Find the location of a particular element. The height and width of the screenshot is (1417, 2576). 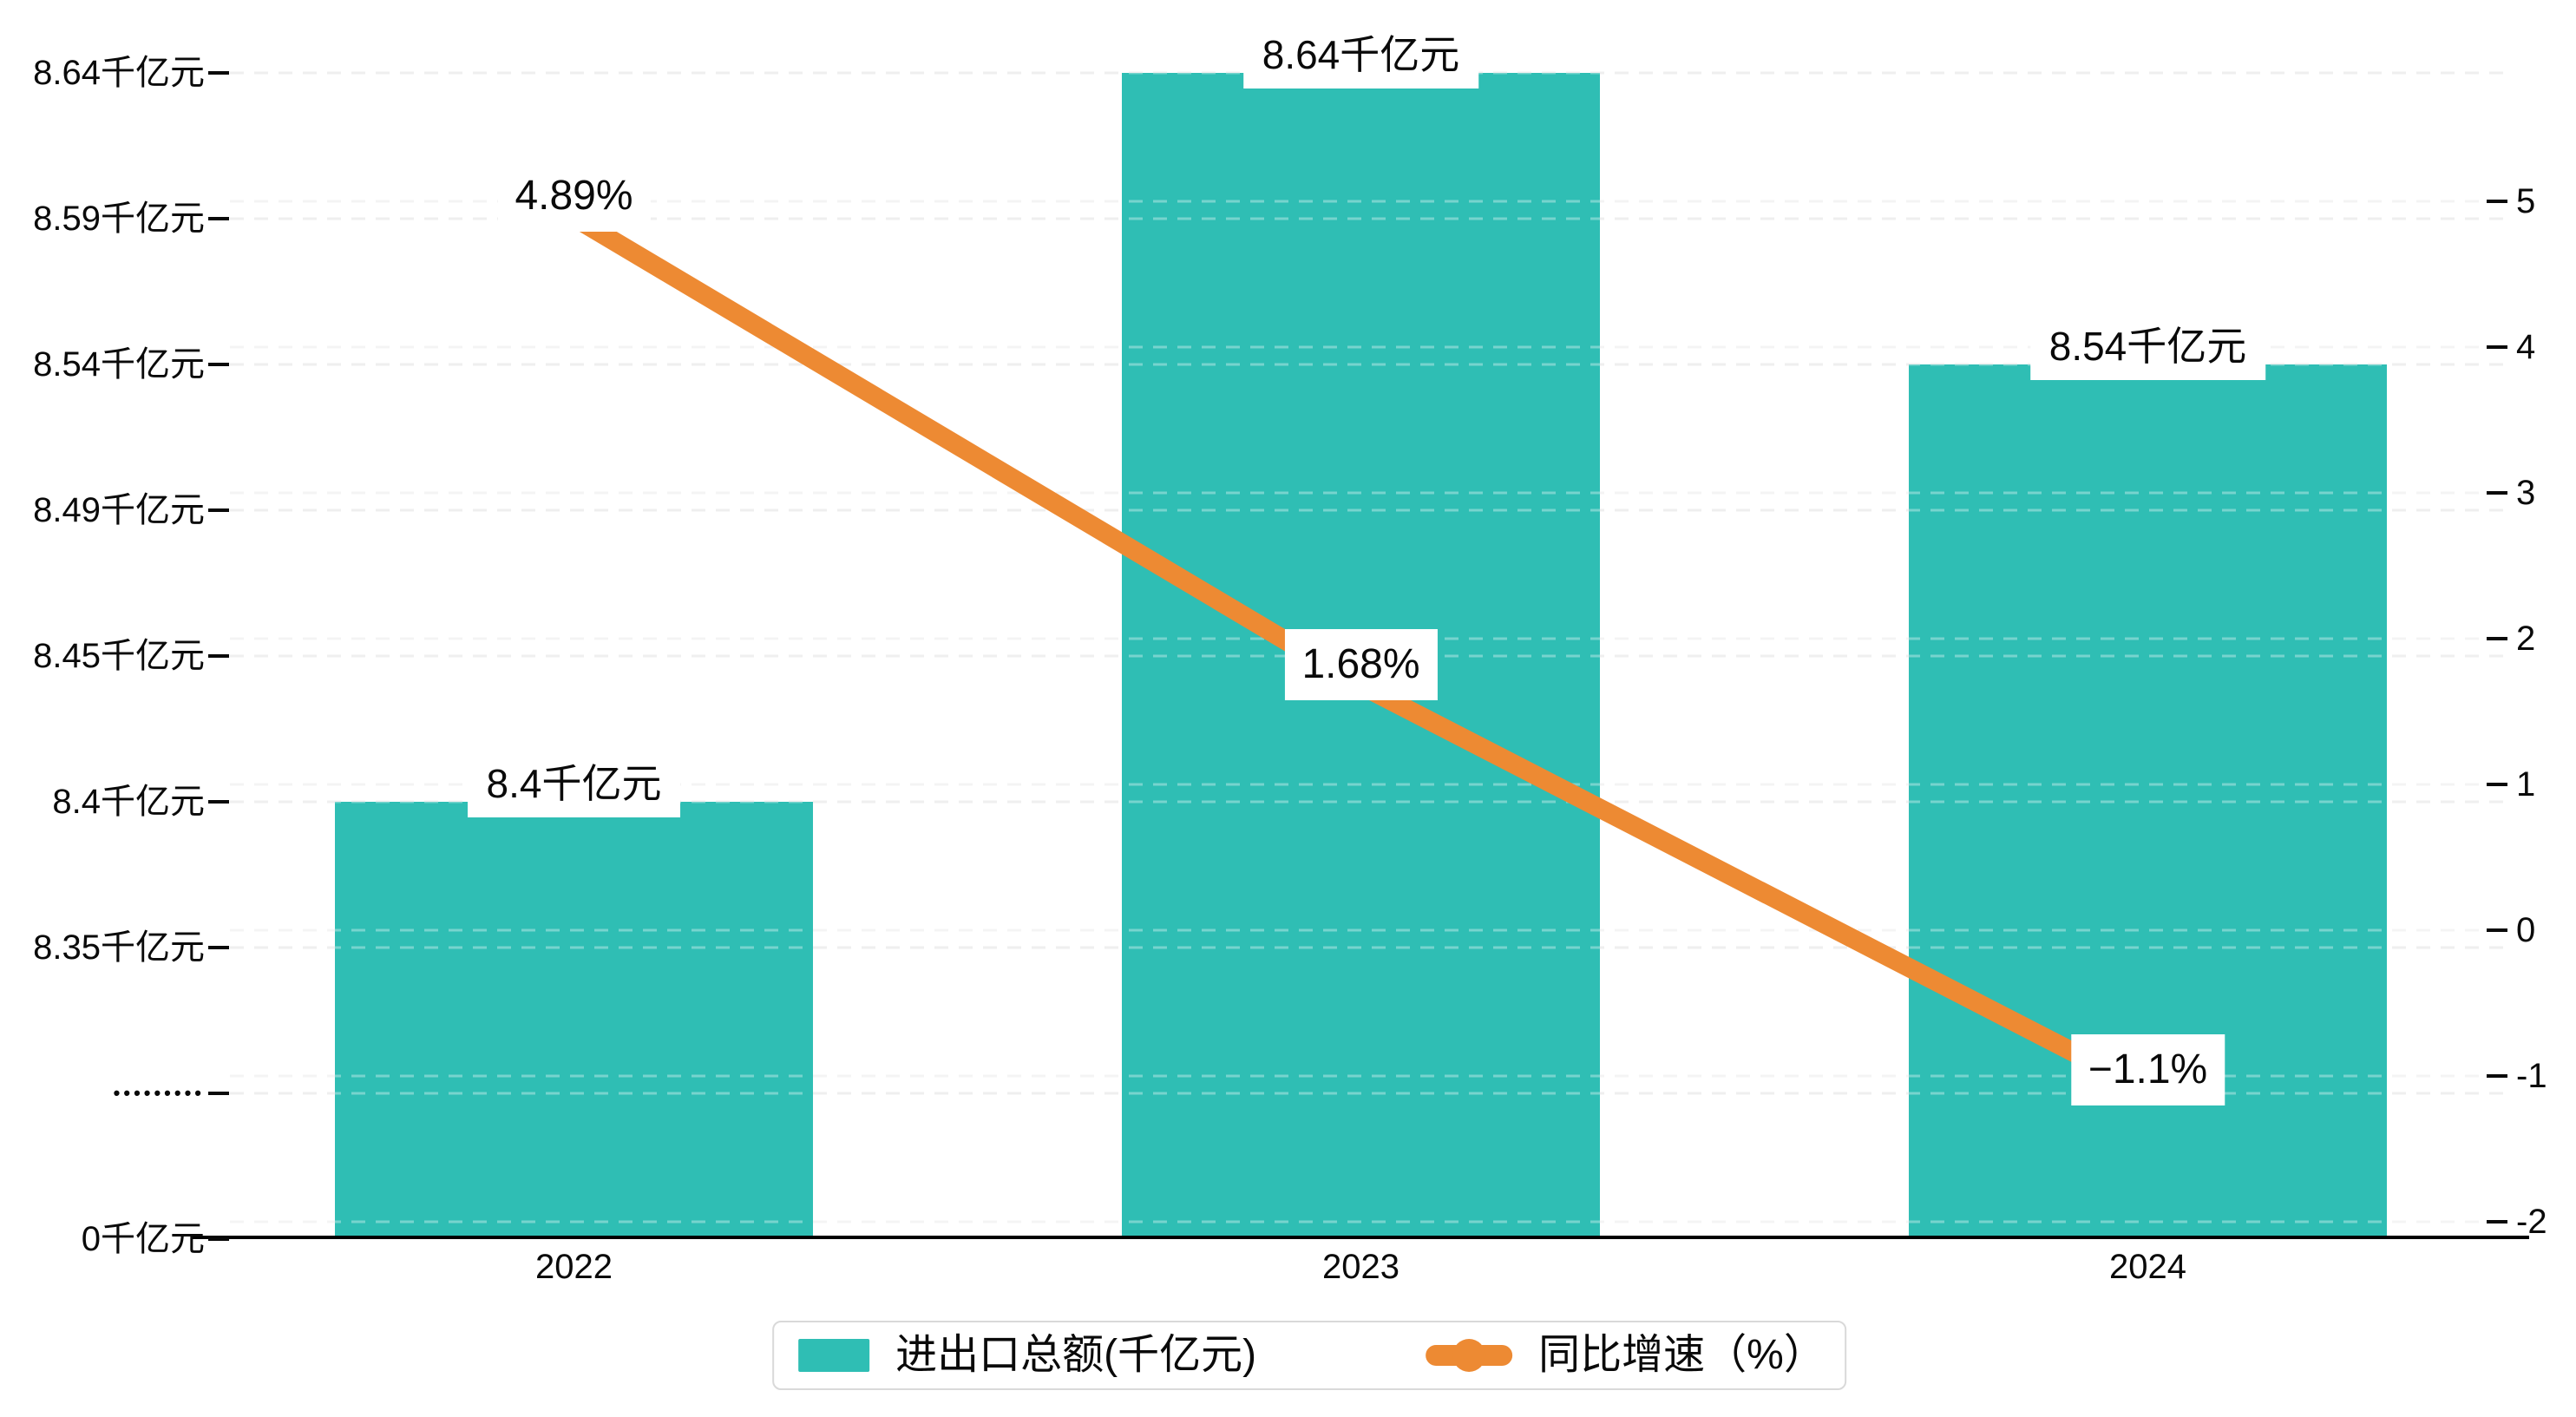

left-axis-tick-label: 8.49千亿元 is located at coordinates (119, 510).